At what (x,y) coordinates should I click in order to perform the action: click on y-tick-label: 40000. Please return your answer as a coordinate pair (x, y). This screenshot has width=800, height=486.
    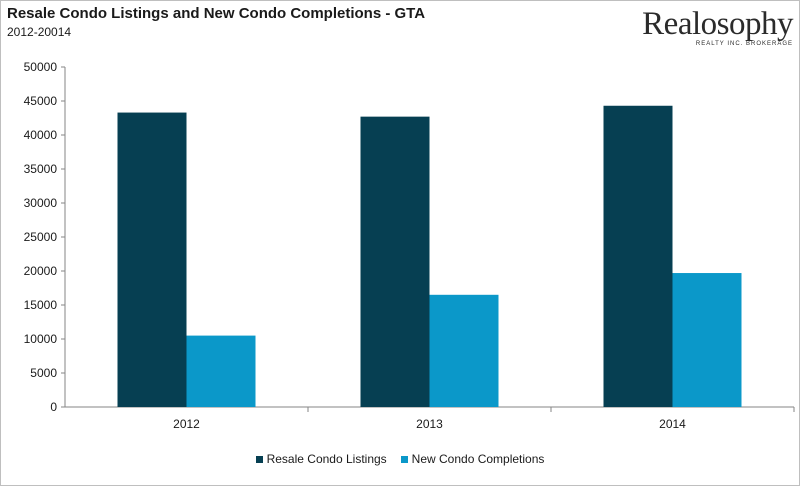
    Looking at the image, I should click on (41, 135).